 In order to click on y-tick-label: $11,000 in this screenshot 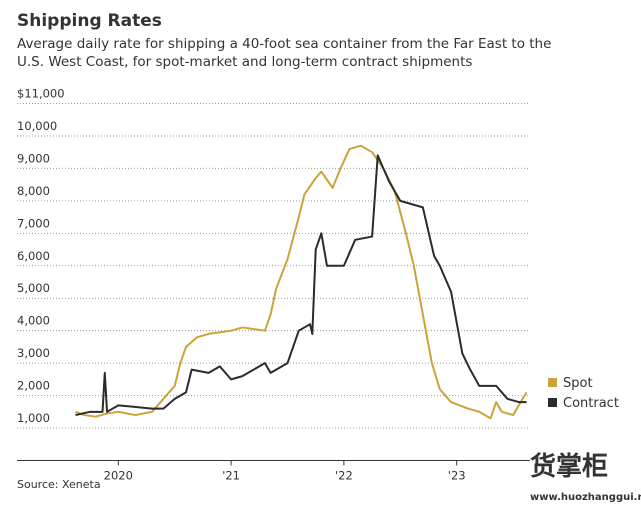, I will do `click(41, 94)`.